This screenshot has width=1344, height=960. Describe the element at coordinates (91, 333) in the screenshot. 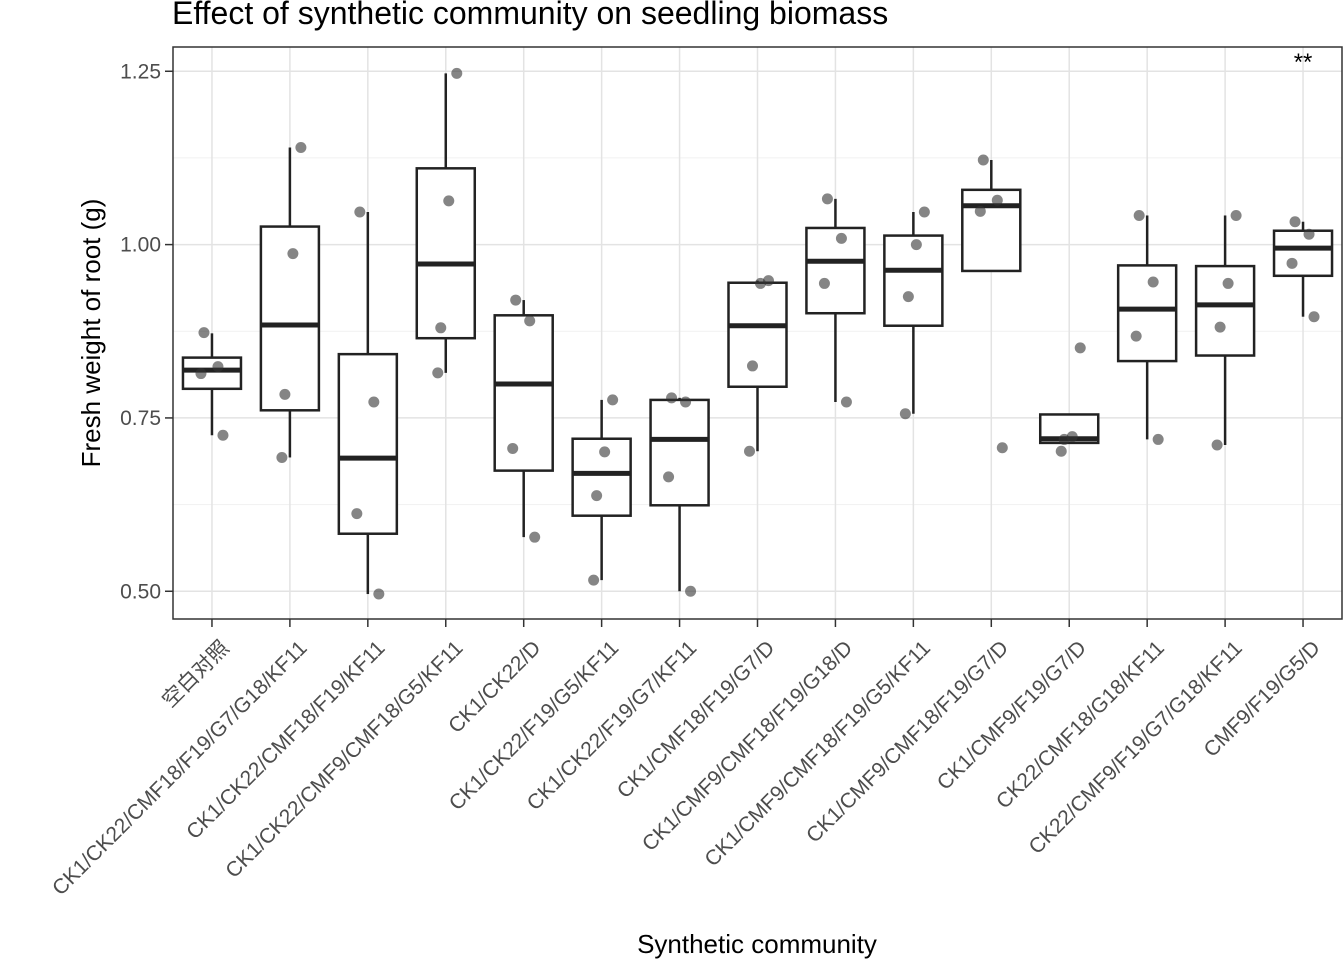

I see `y-axis-title: Fresh weight of root (g)` at that location.